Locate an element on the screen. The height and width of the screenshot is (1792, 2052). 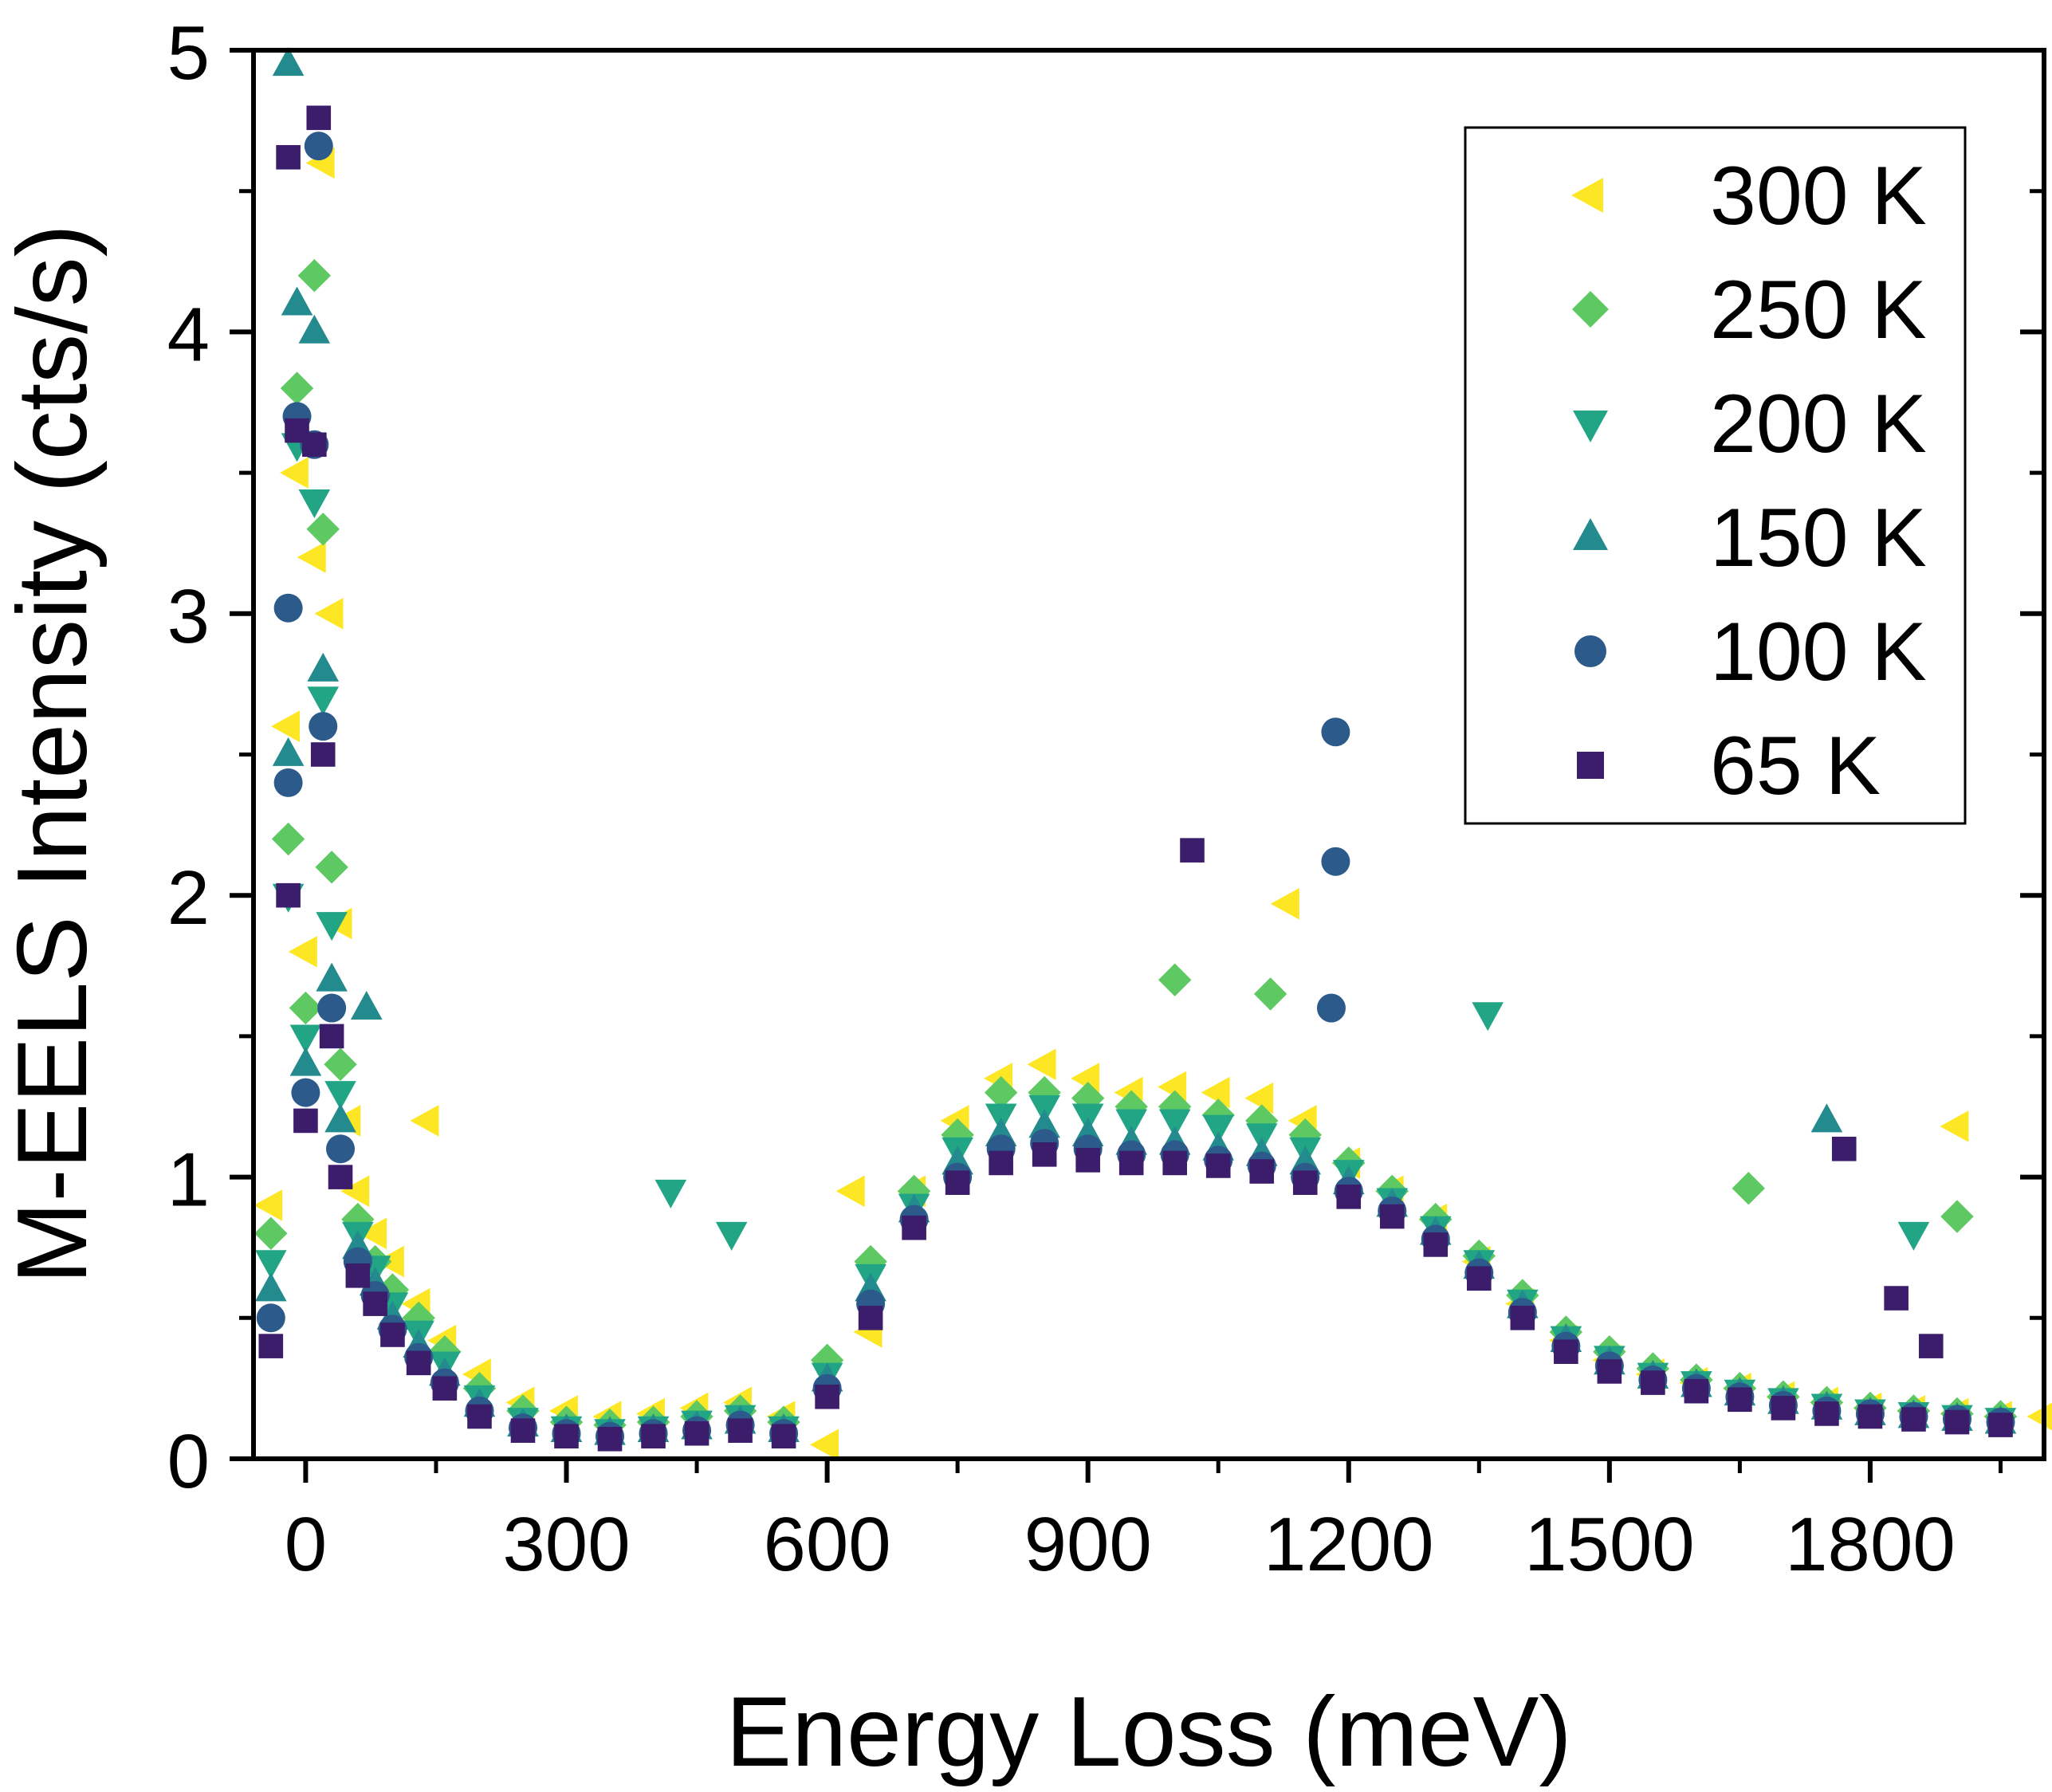
y-tick-label: 0 is located at coordinates (188, 1461).